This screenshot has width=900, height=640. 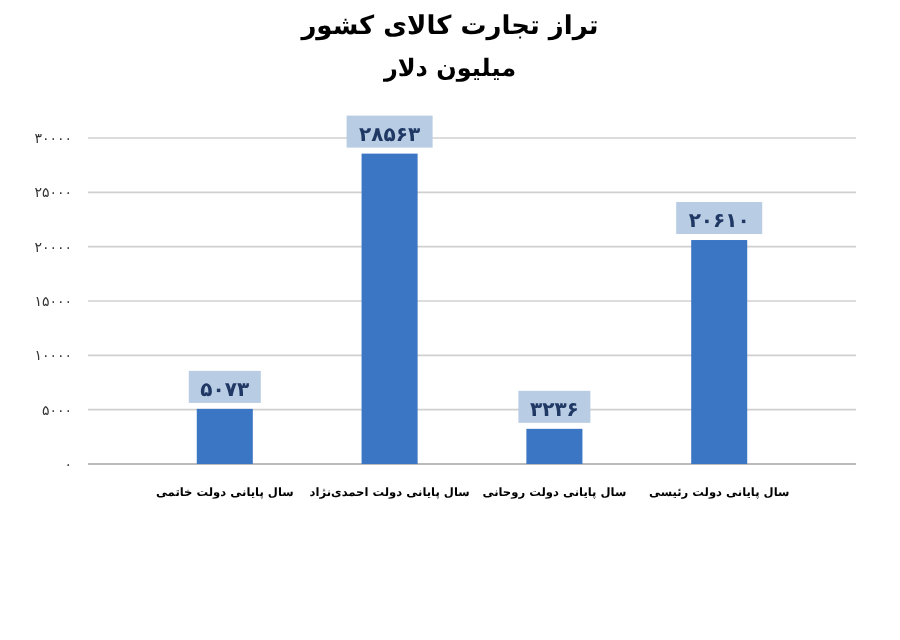 What do you see at coordinates (390, 135) in the screenshot?
I see `data-label: ۲۸۵۶۳` at bounding box center [390, 135].